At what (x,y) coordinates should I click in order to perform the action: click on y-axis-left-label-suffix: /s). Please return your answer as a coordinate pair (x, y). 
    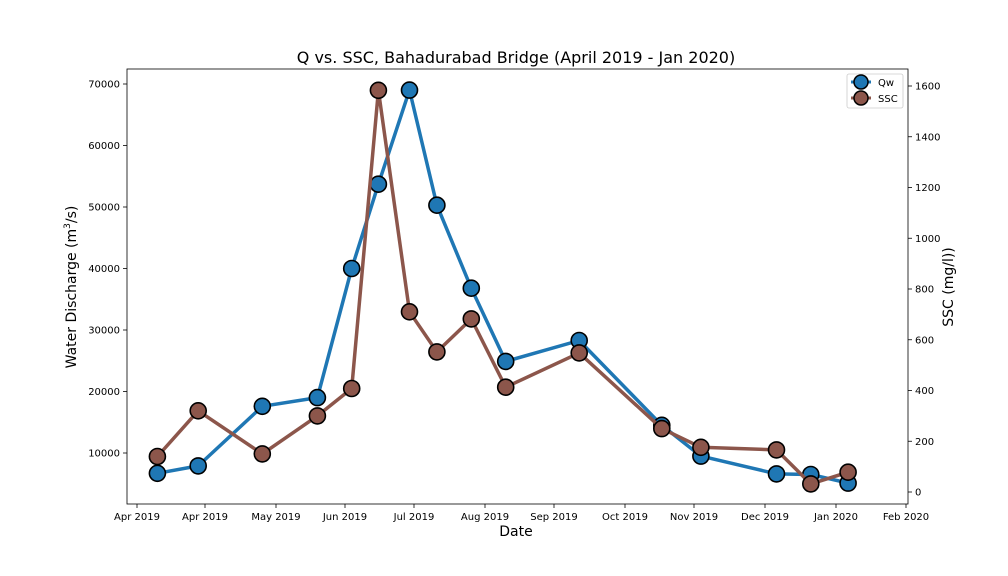
    Looking at the image, I should click on (72, 214).